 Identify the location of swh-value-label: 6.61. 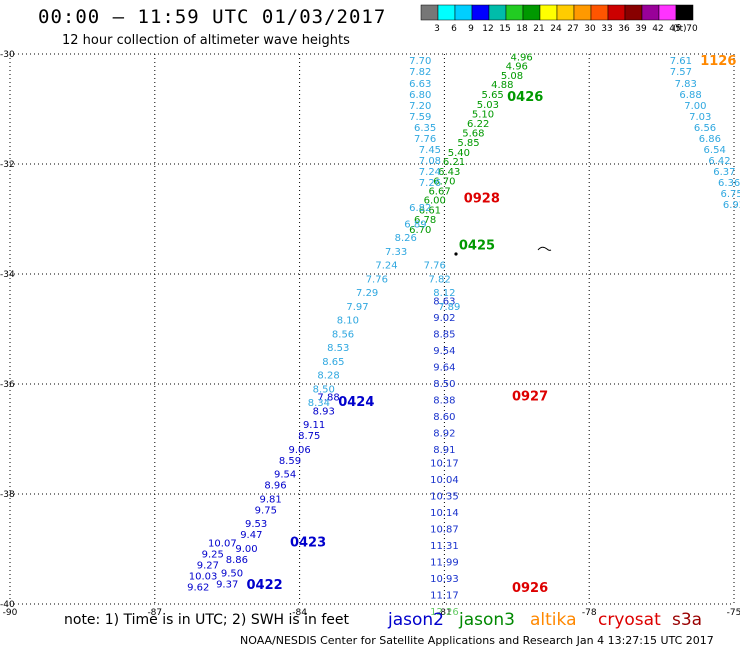
(430, 211).